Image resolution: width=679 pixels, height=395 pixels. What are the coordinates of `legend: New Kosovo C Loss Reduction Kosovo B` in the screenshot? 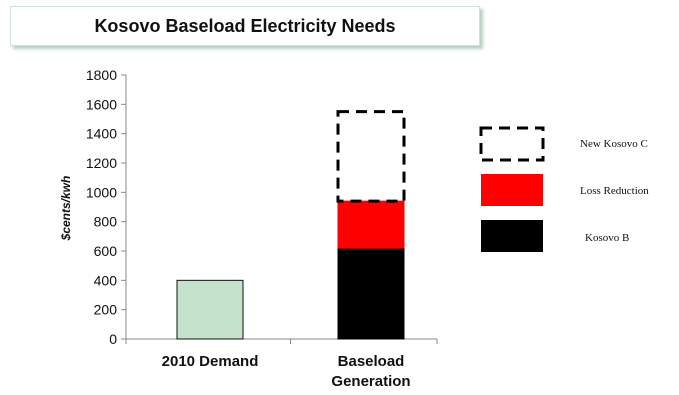 It's located at (564, 189).